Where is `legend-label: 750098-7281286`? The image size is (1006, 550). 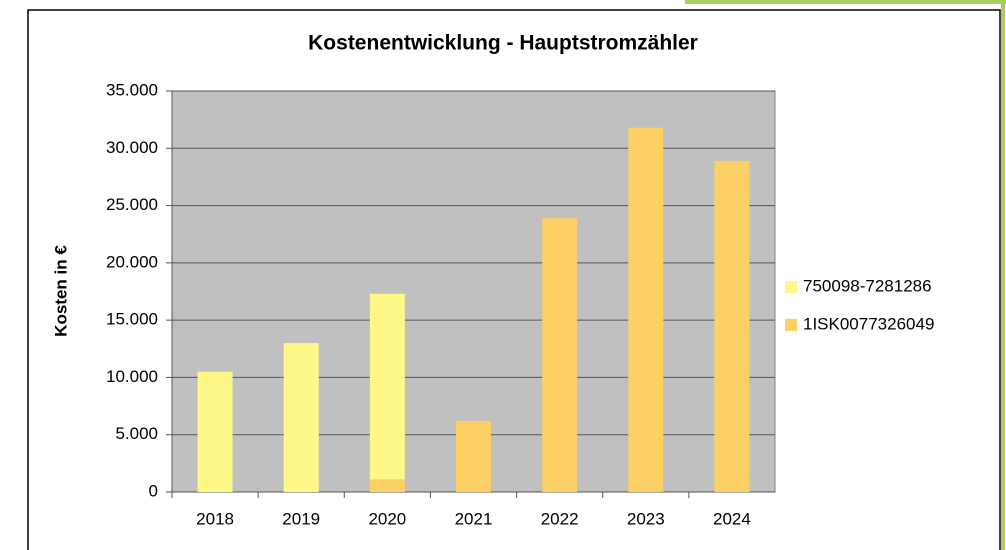
legend-label: 750098-7281286 is located at coordinates (867, 285).